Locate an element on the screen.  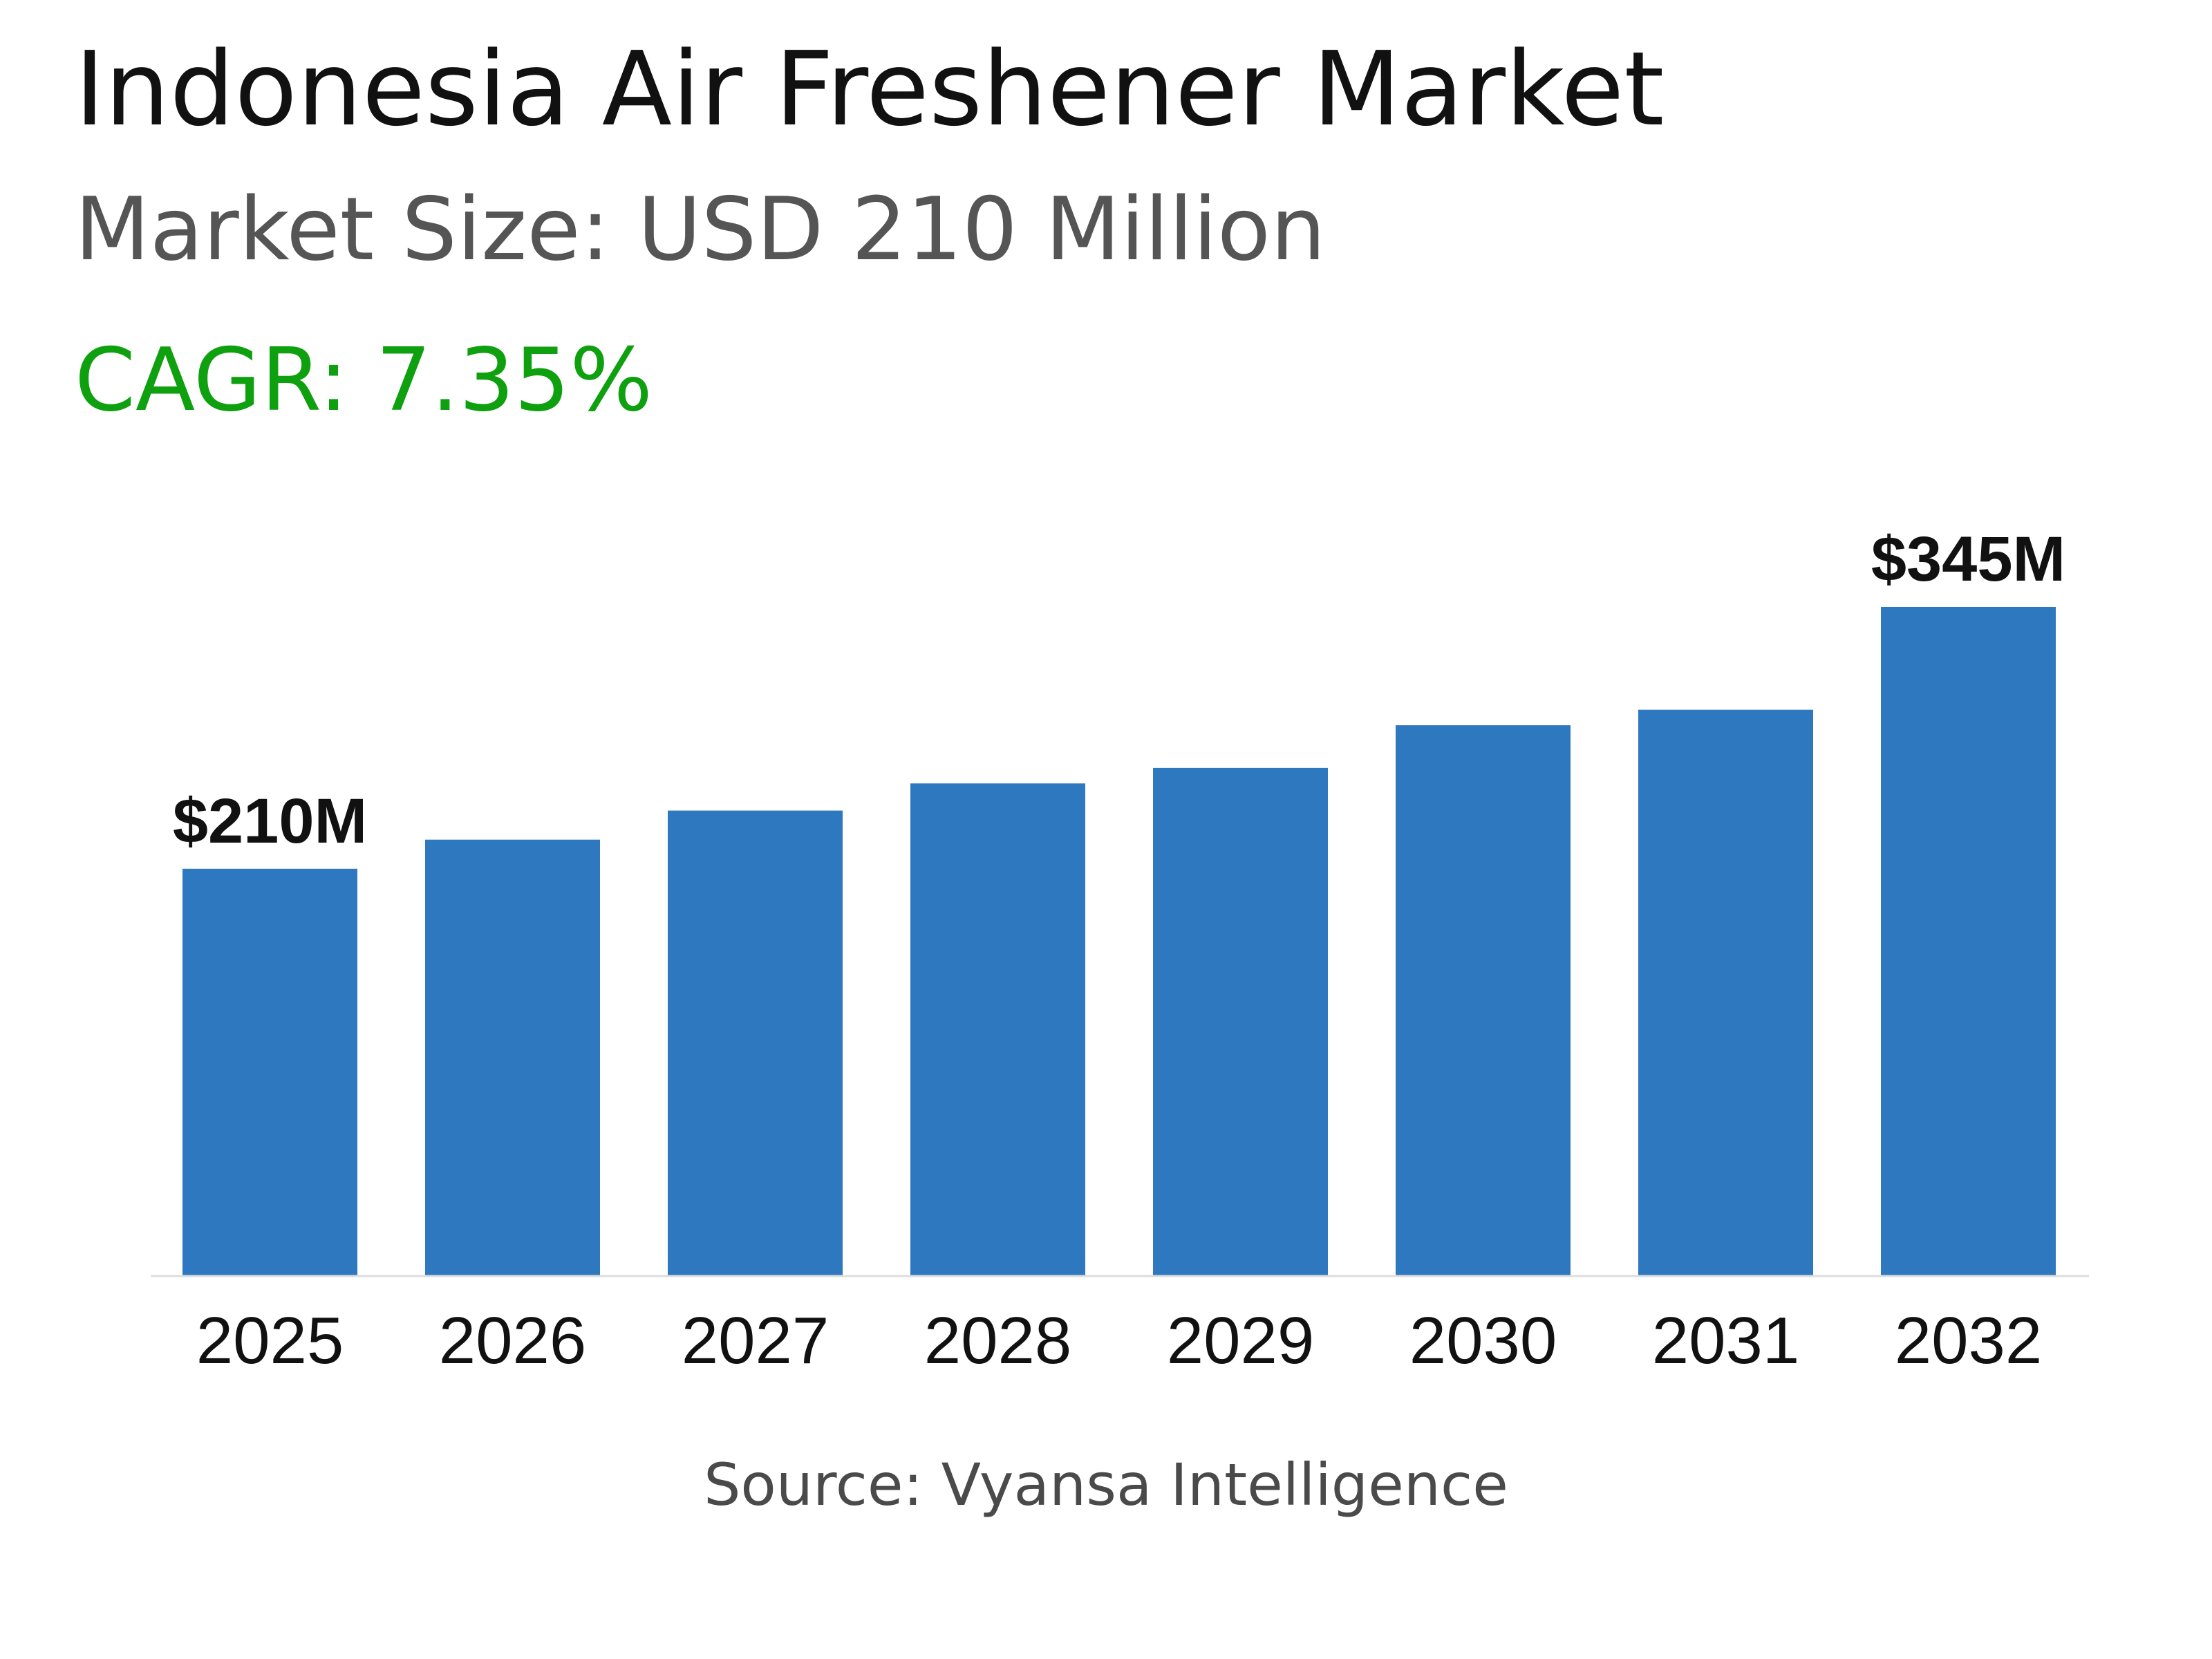
data-label-2032: $345M is located at coordinates (1968, 559).